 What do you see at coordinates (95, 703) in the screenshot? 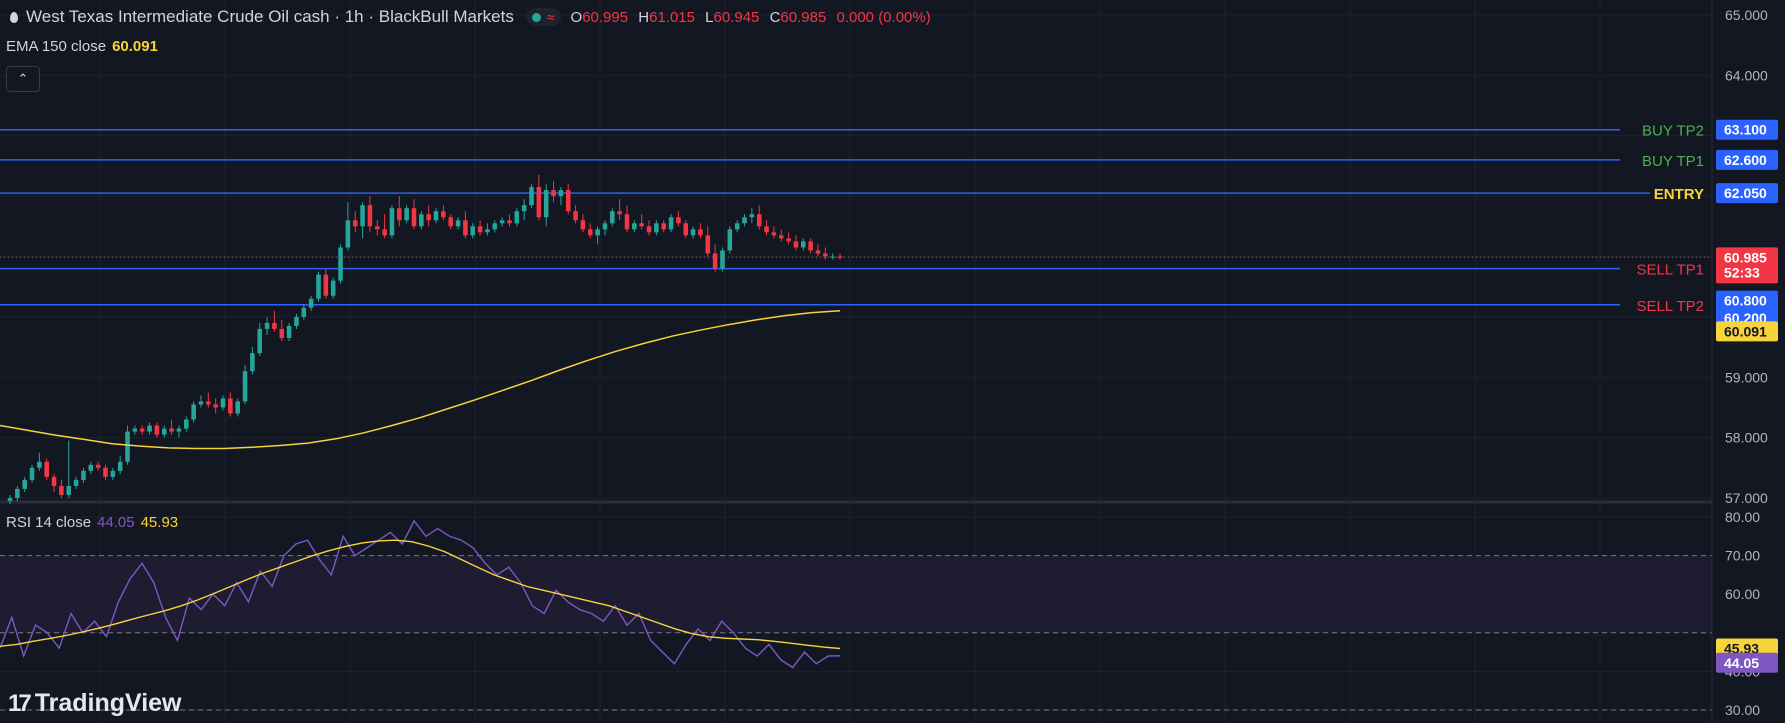
I see `tradingview-logo: 17 TradingView` at bounding box center [95, 703].